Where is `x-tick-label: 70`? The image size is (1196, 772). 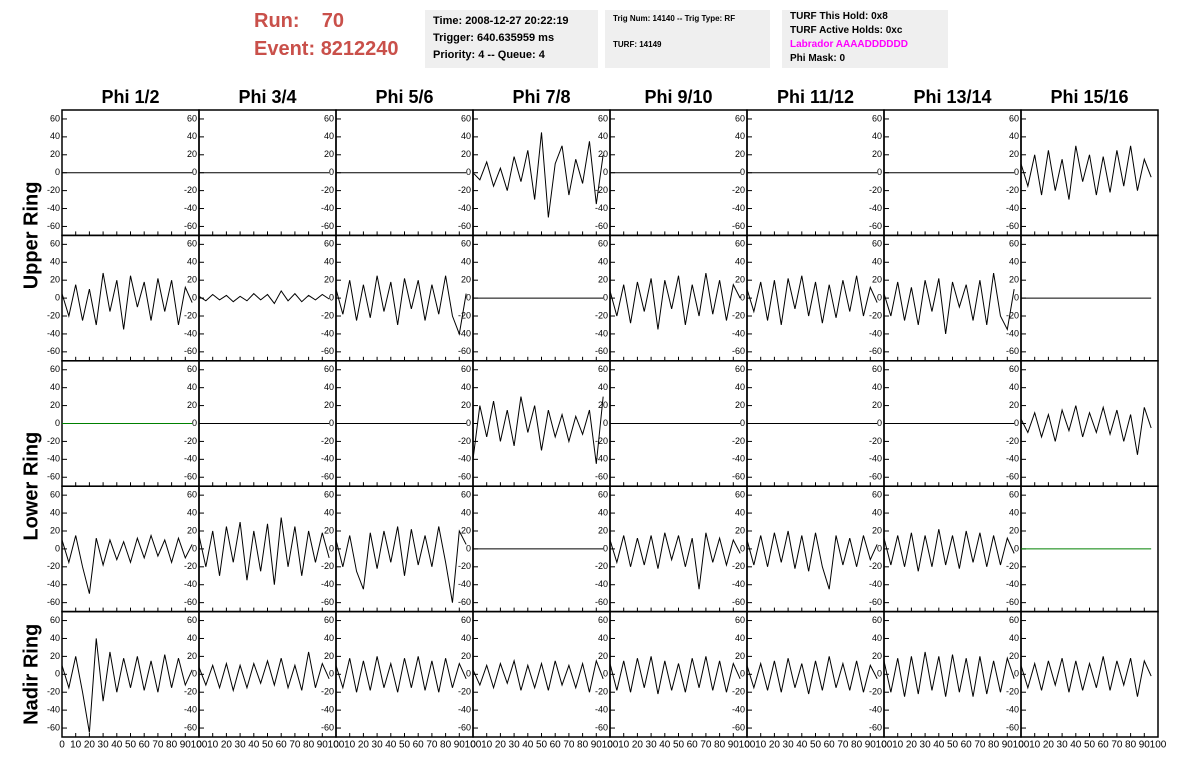
x-tick-label: 70 is located at coordinates (706, 745).